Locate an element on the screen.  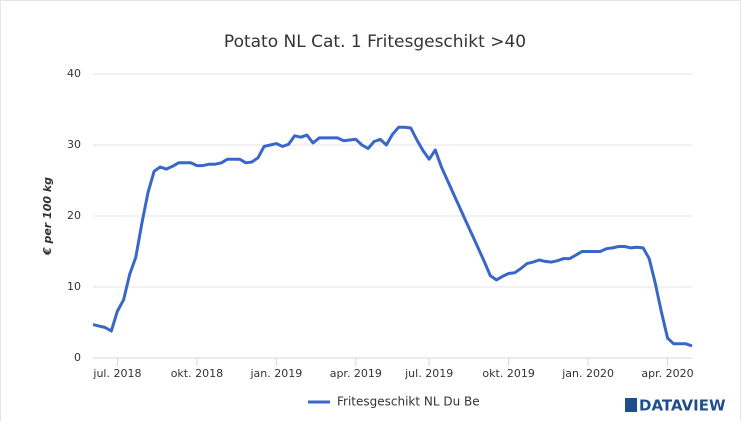
y-tick-label: 20 is located at coordinates (74, 215).